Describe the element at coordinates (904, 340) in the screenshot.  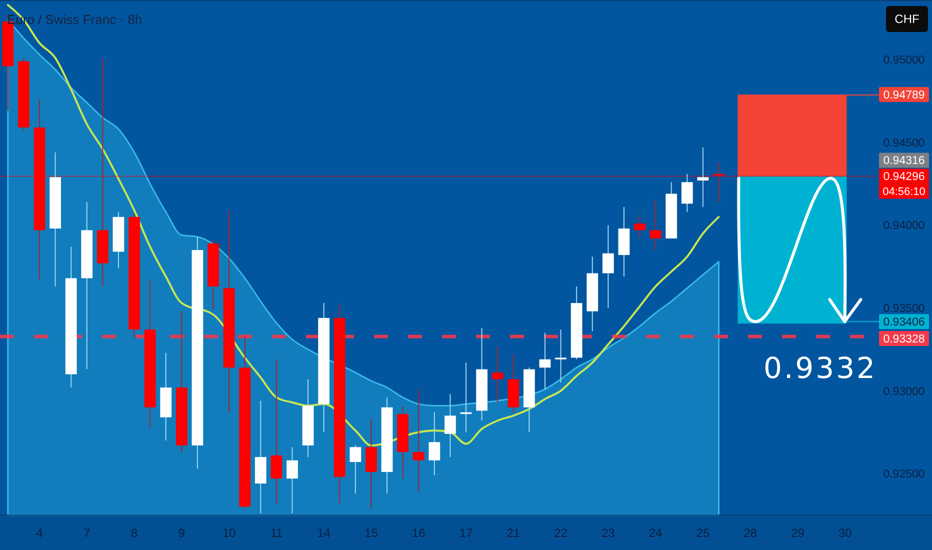
I see `ref-line-label: 0.93328` at that location.